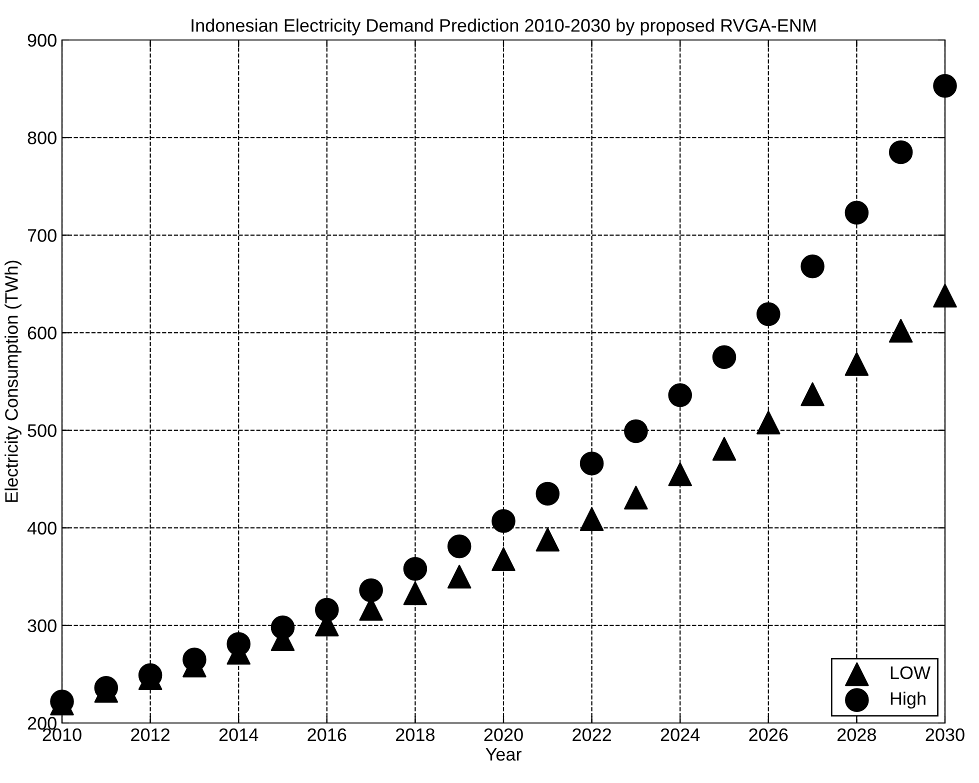 The height and width of the screenshot is (783, 979). Describe the element at coordinates (41, 528) in the screenshot. I see `y-tick-label: 400` at that location.